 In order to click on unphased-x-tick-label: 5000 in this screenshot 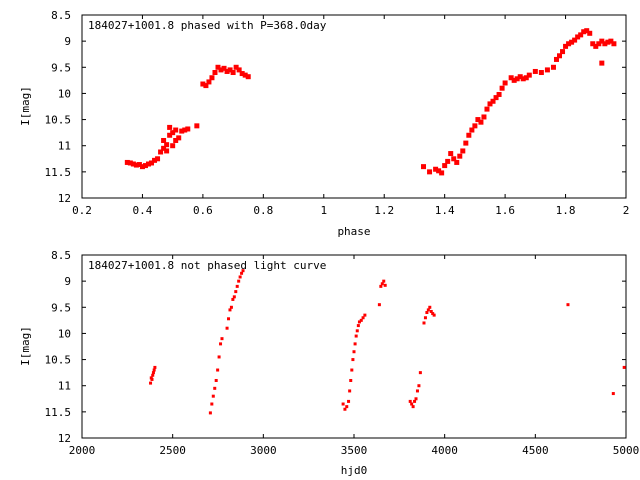, I will do `click(626, 450)`.